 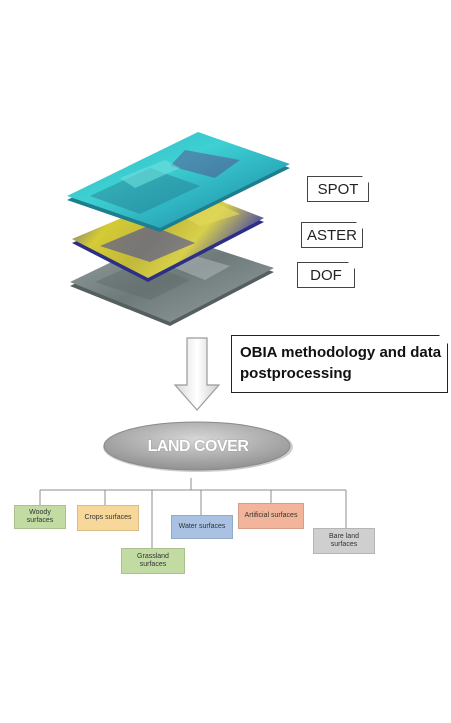 I want to click on layer-label-aster: ASTER, so click(x=332, y=235).